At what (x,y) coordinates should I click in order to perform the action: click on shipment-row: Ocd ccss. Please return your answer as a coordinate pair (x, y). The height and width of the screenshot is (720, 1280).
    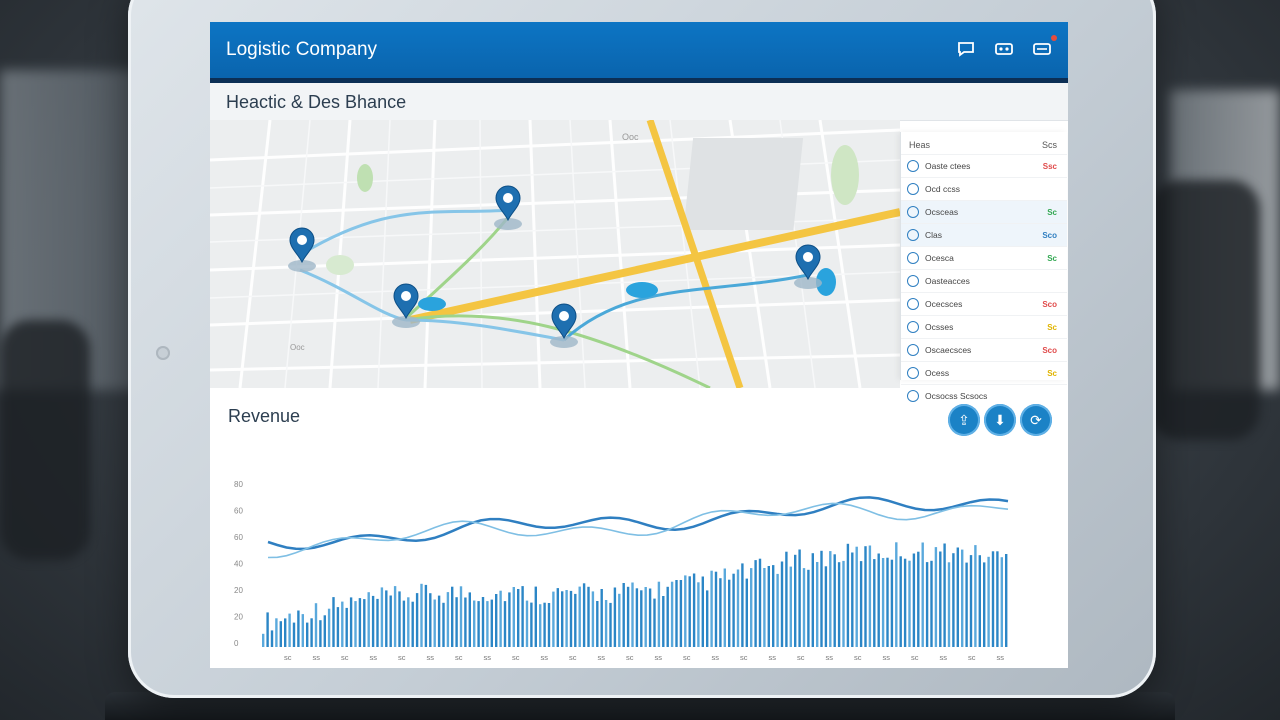
    Looking at the image, I should click on (984, 188).